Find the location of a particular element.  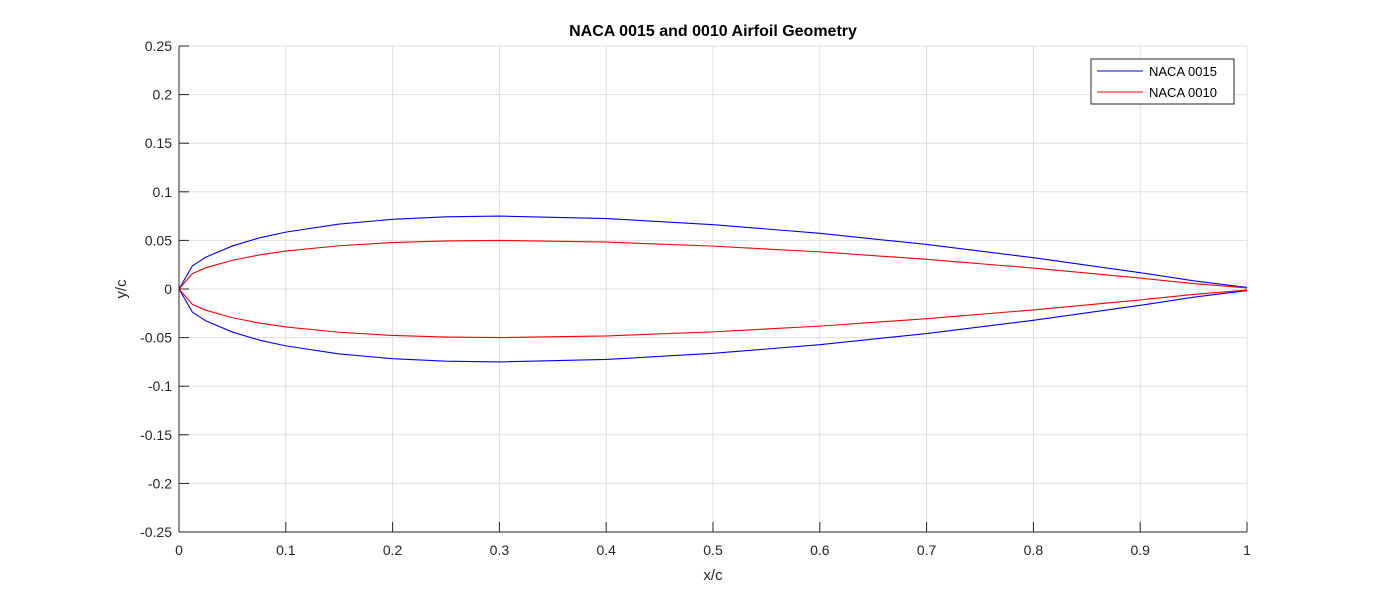

x-tick-label: 1 is located at coordinates (1247, 550).